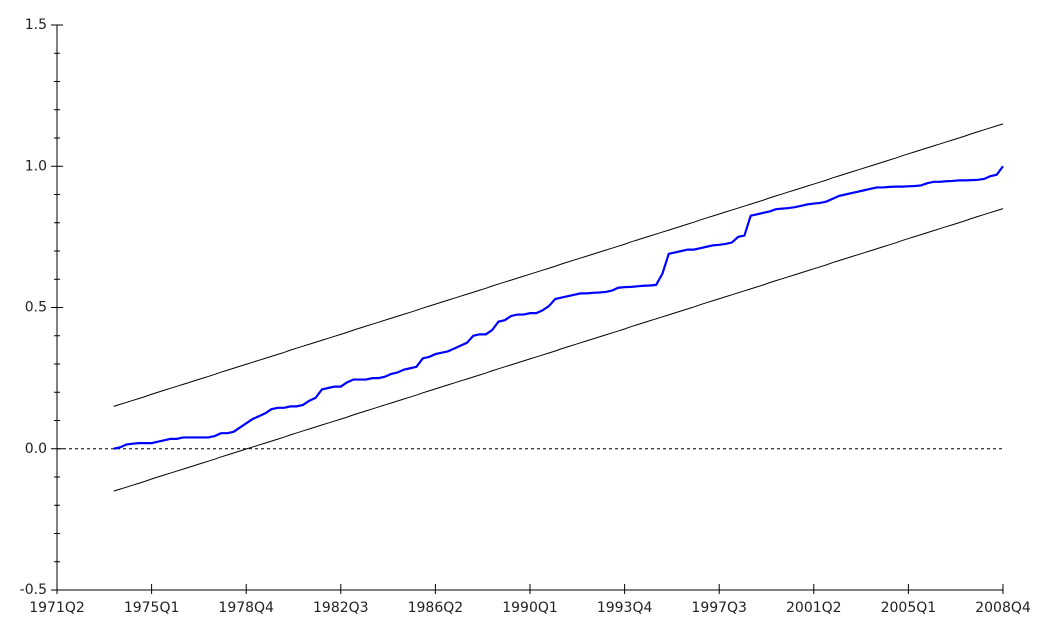 The image size is (1043, 624). What do you see at coordinates (625, 608) in the screenshot?
I see `x-tick-label: 1993Q4` at bounding box center [625, 608].